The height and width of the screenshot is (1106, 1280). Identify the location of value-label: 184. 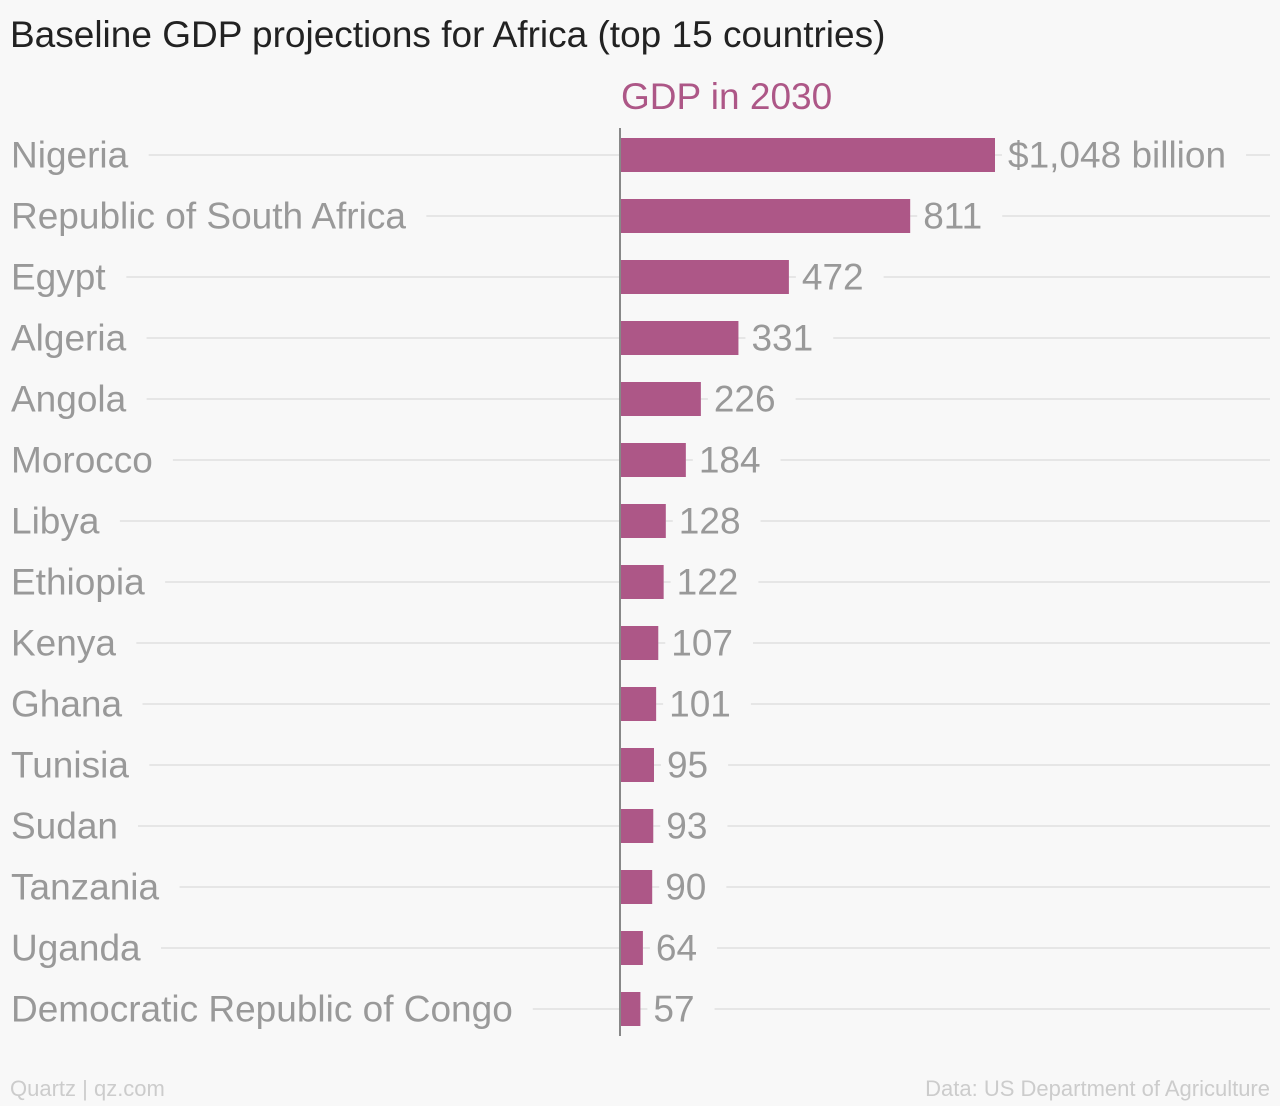
(730, 460).